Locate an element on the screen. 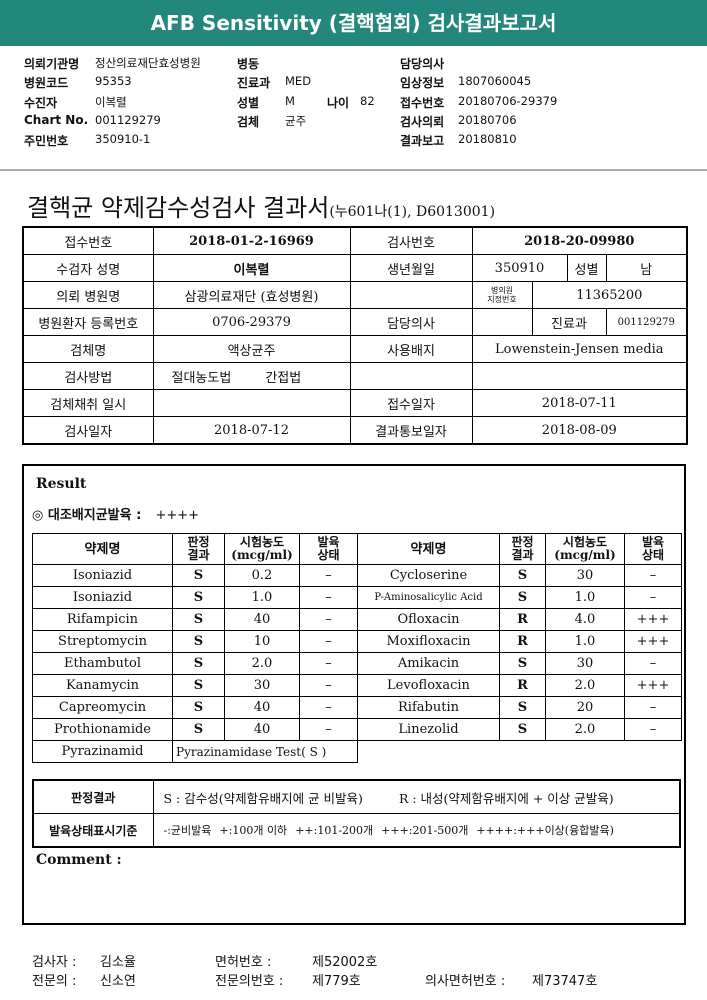 The width and height of the screenshot is (707, 1000). info-value: 균주 is located at coordinates (296, 120).